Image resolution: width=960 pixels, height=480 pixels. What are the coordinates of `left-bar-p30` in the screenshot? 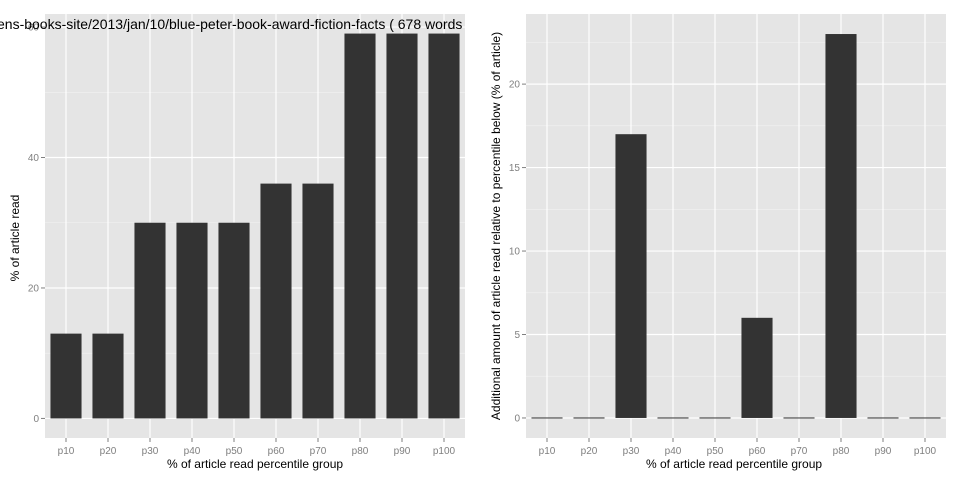 It's located at (150, 320).